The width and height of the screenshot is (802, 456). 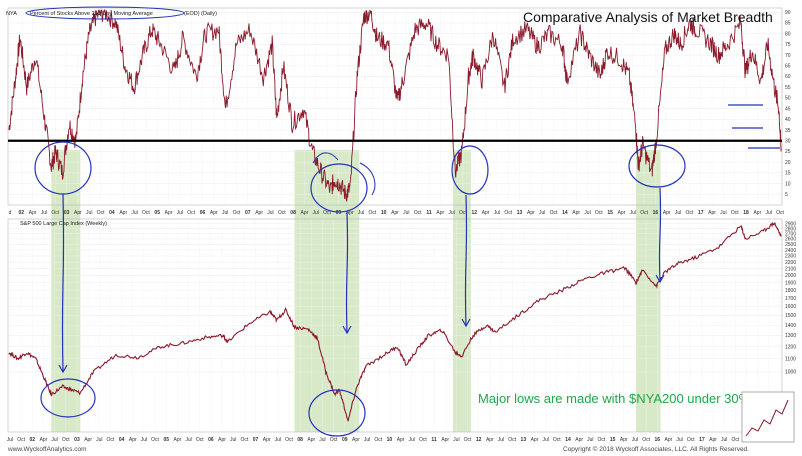 What do you see at coordinates (786, 195) in the screenshot?
I see `y-tick-label: 5` at bounding box center [786, 195].